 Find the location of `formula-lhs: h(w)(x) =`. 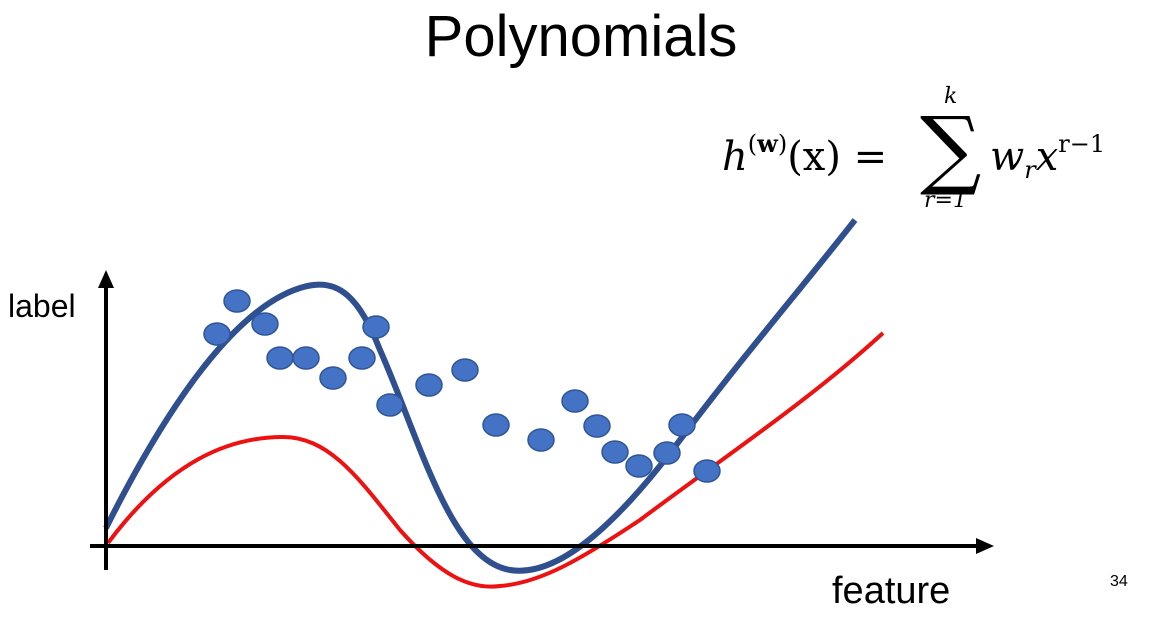

formula-lhs: h(w)(x) = is located at coordinates (805, 154).